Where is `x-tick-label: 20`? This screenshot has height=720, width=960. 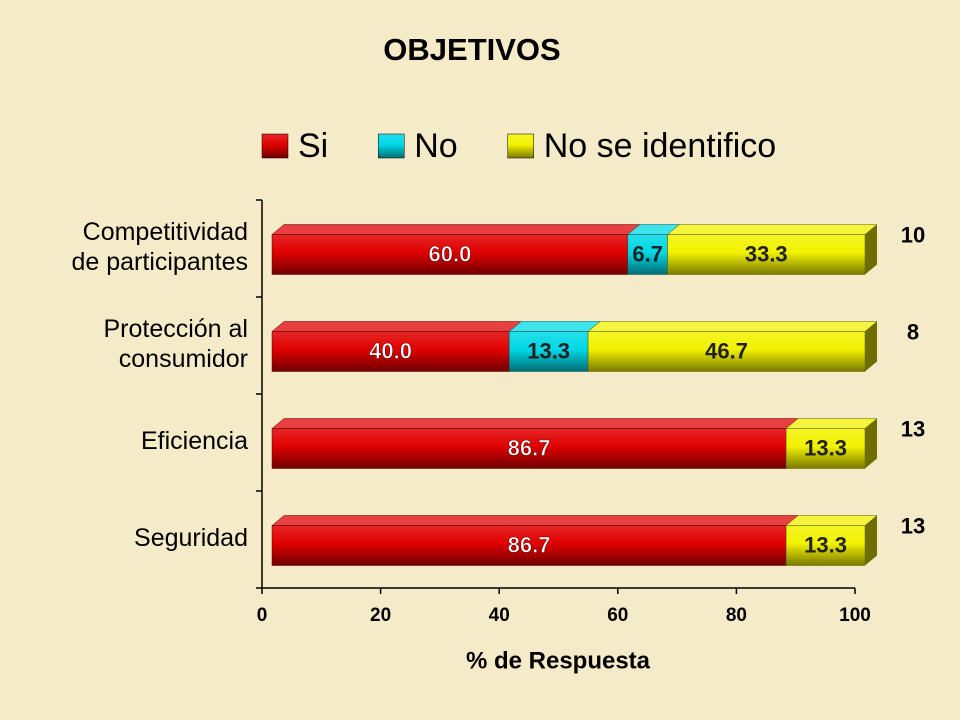 x-tick-label: 20 is located at coordinates (380, 615).